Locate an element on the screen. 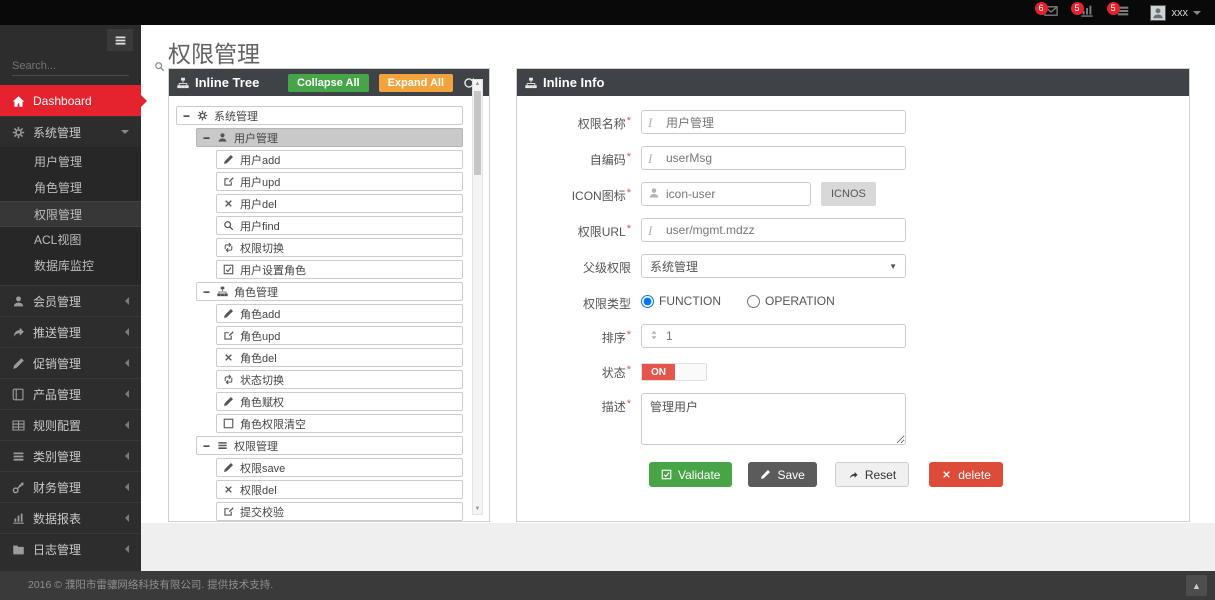  tree-node-7: 用户设置角色 is located at coordinates (339, 269).